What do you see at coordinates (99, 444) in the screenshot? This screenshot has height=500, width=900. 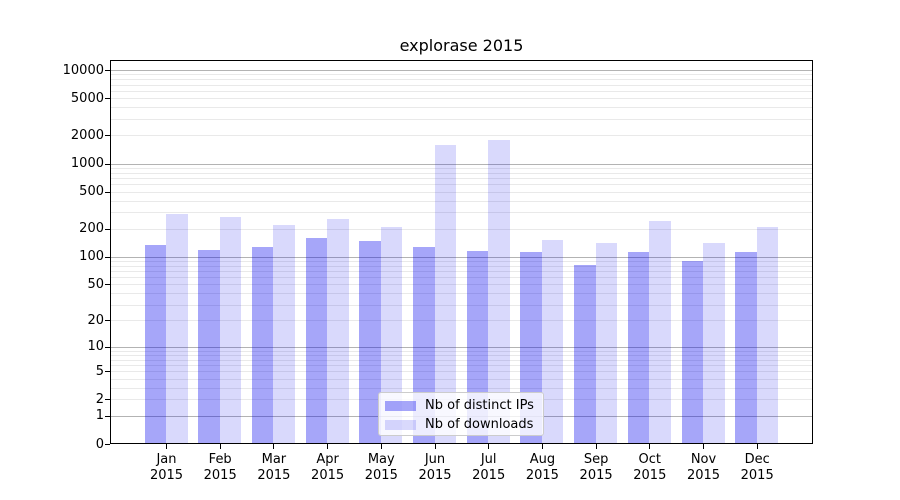 I see `y-tick-label: 0` at bounding box center [99, 444].